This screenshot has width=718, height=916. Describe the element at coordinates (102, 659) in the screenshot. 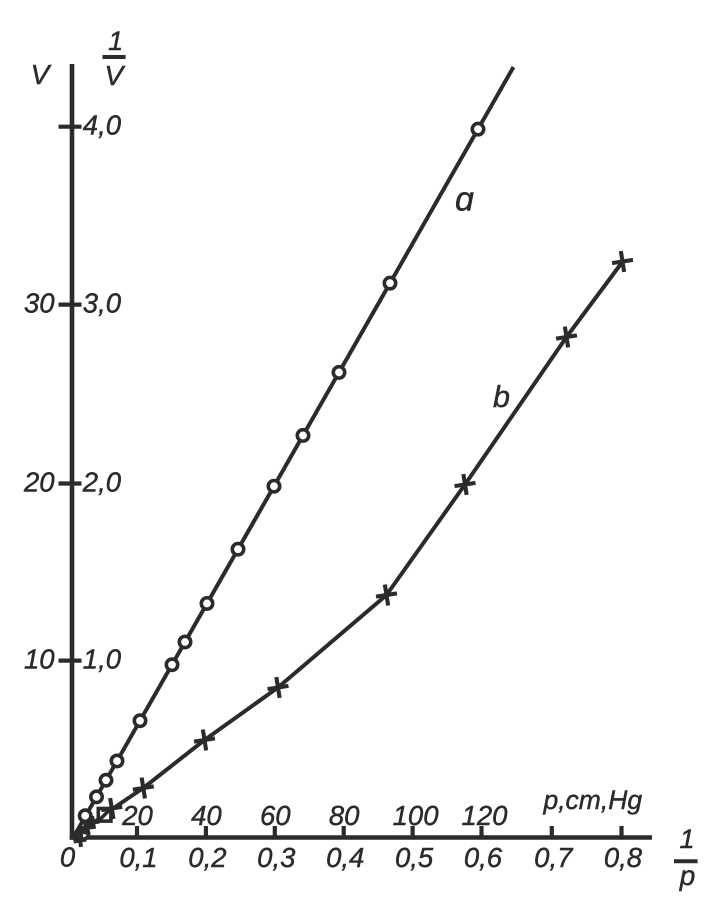

I see `svg-text: 1,0` at that location.